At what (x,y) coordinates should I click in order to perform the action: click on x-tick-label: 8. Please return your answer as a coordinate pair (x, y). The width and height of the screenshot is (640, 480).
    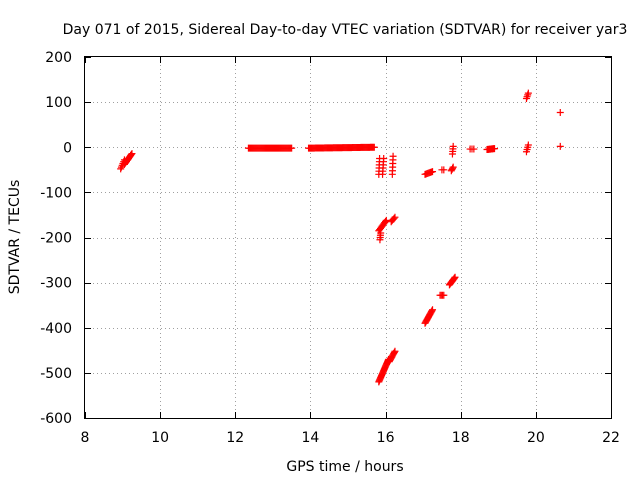
    Looking at the image, I should click on (85, 438).